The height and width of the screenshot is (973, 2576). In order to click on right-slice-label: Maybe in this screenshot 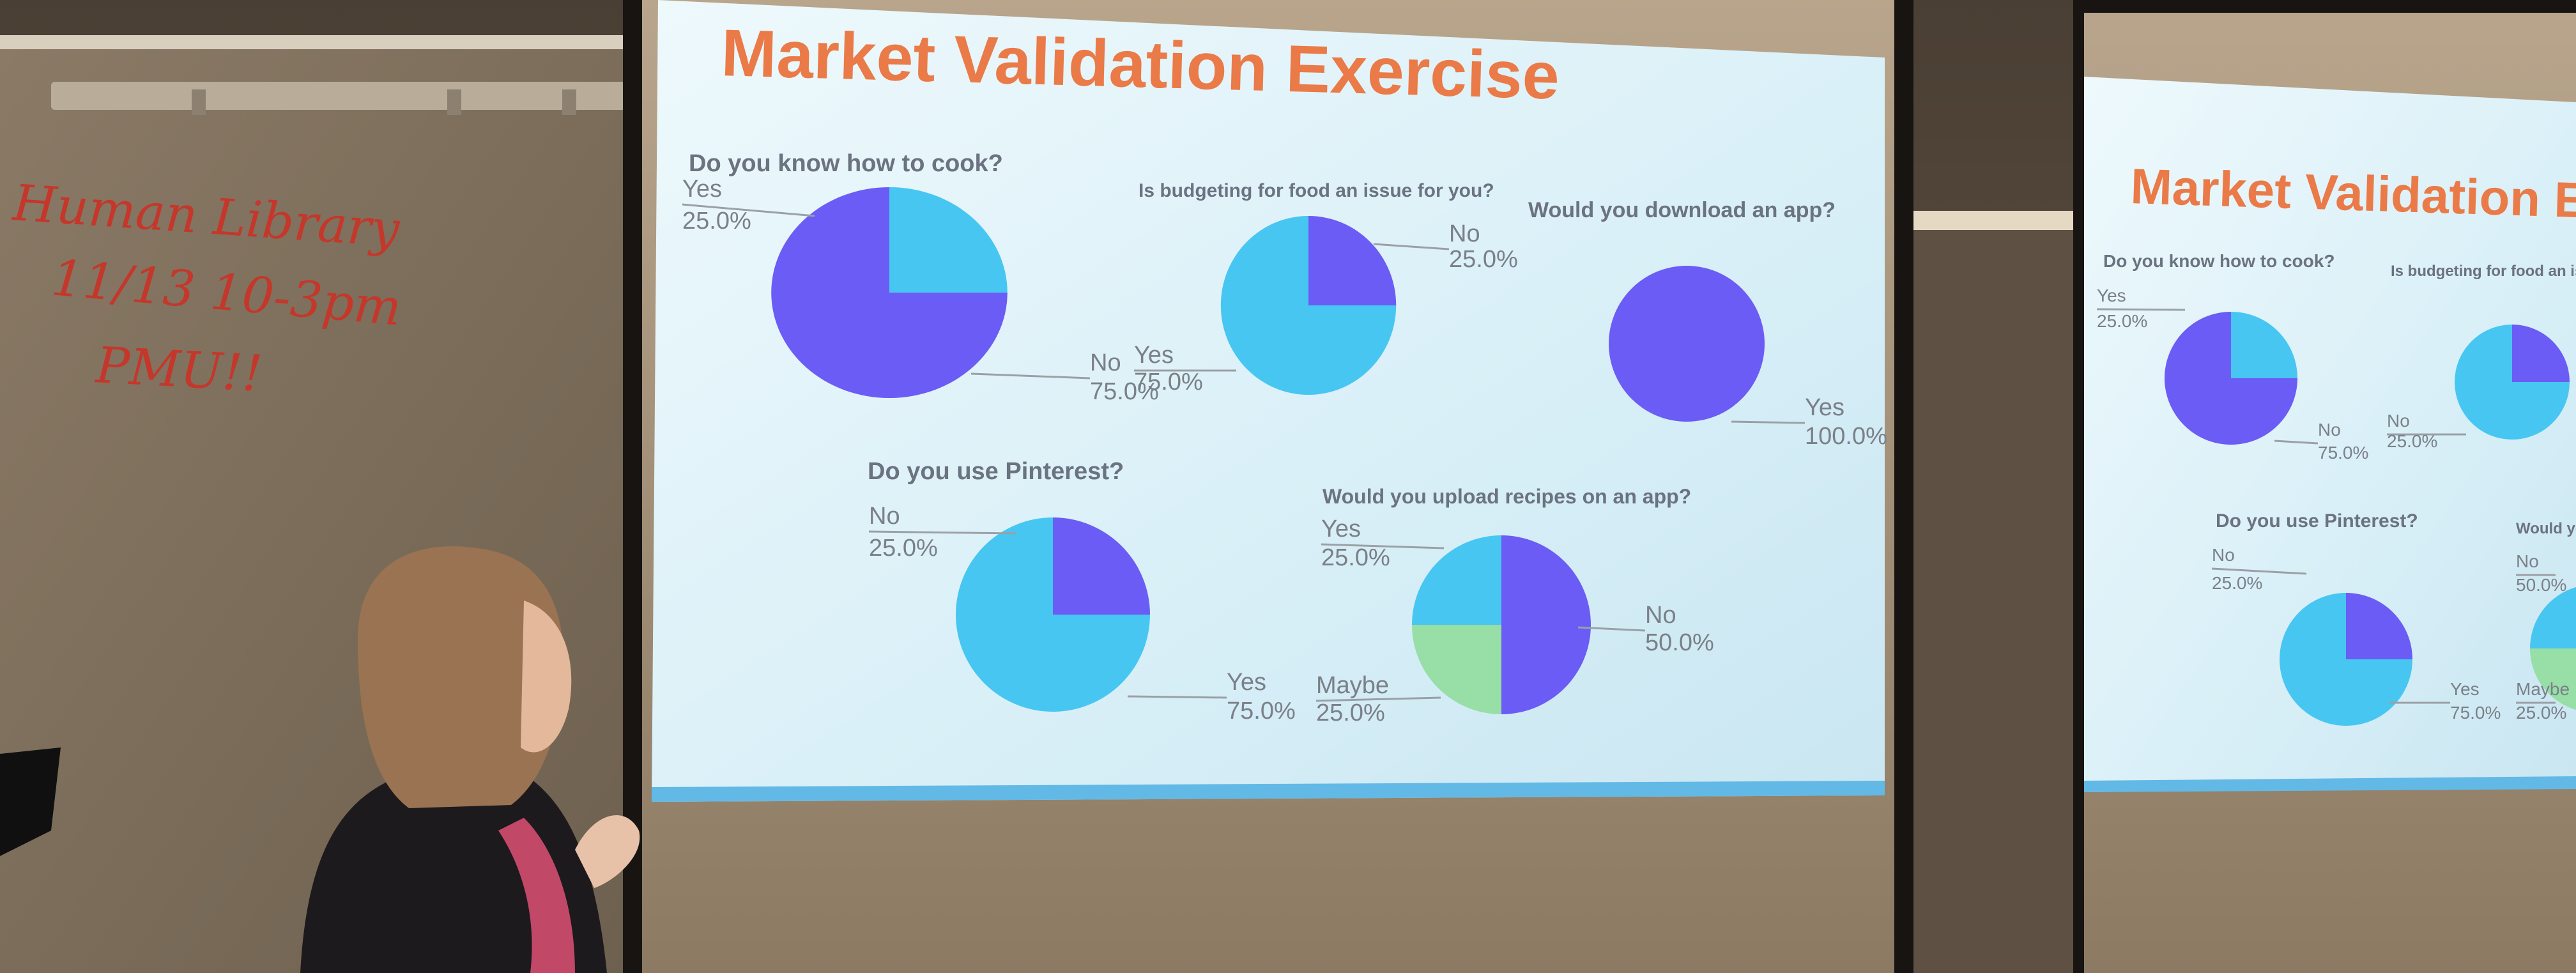, I will do `click(2543, 689)`.